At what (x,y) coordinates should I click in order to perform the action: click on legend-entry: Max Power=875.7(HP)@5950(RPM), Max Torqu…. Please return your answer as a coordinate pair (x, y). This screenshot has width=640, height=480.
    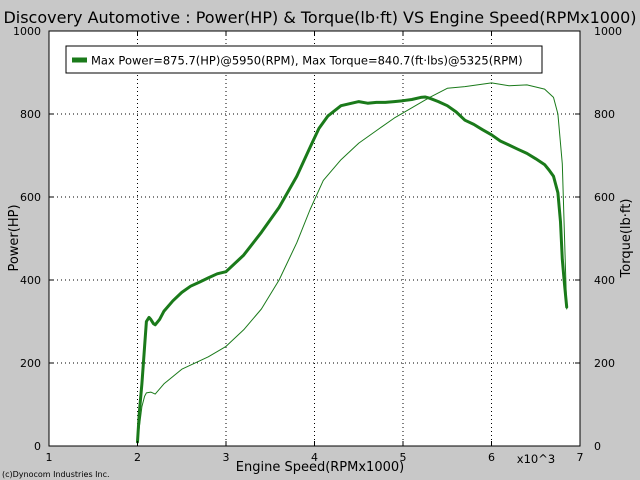
    Looking at the image, I should click on (307, 61).